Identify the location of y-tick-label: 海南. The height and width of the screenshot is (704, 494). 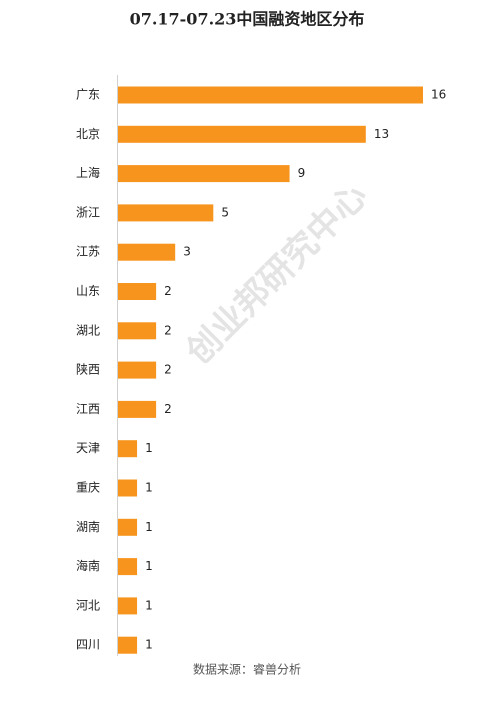
(88, 565).